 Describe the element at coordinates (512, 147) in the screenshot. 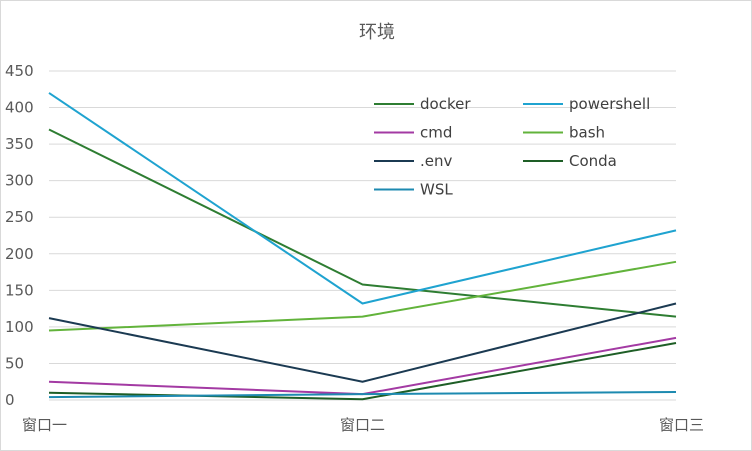

I see `legend: docker powershell cmd bash .env Conda WSL` at that location.